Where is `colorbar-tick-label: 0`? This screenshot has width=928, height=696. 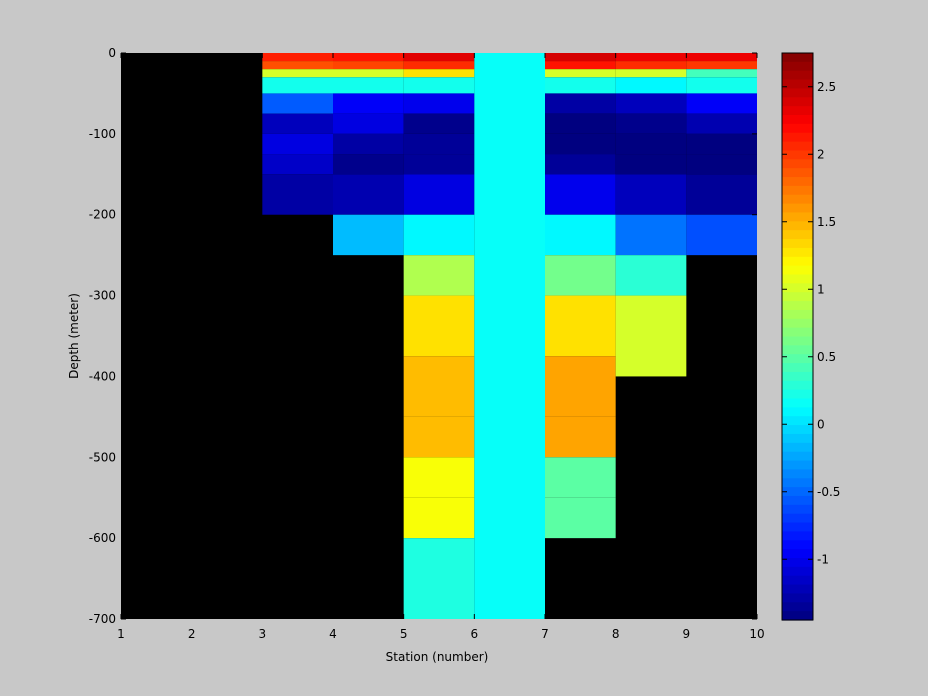
colorbar-tick-label: 0 is located at coordinates (821, 424).